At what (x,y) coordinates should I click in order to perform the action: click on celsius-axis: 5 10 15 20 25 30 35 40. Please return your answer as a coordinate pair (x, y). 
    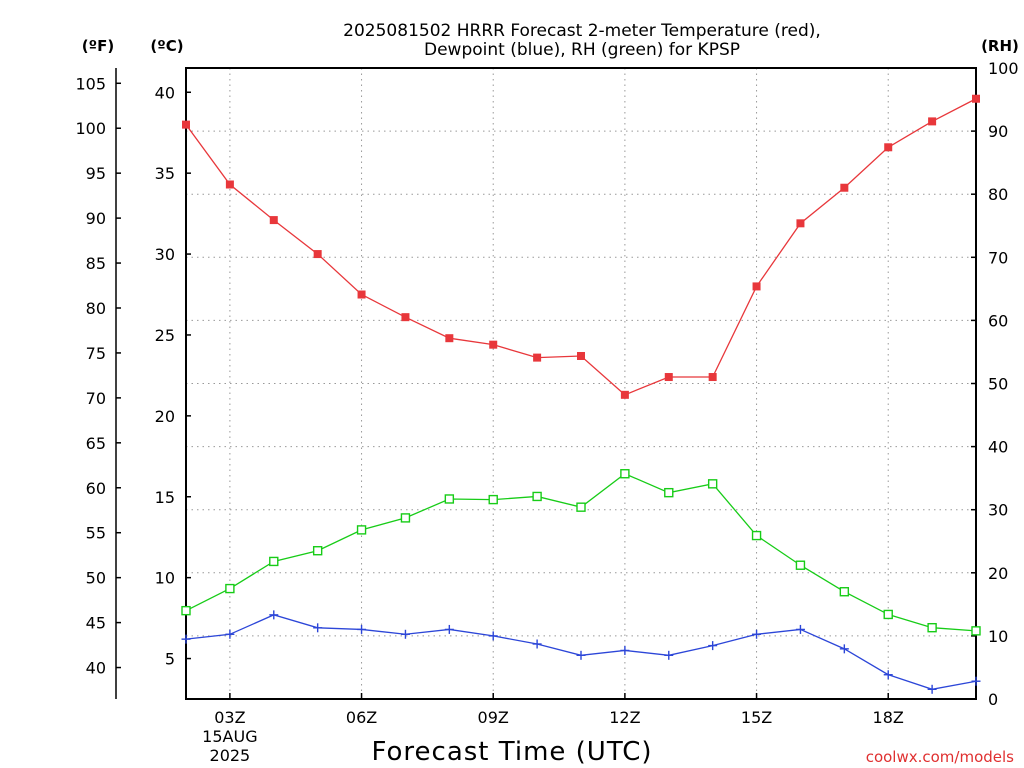
    Looking at the image, I should click on (173, 376).